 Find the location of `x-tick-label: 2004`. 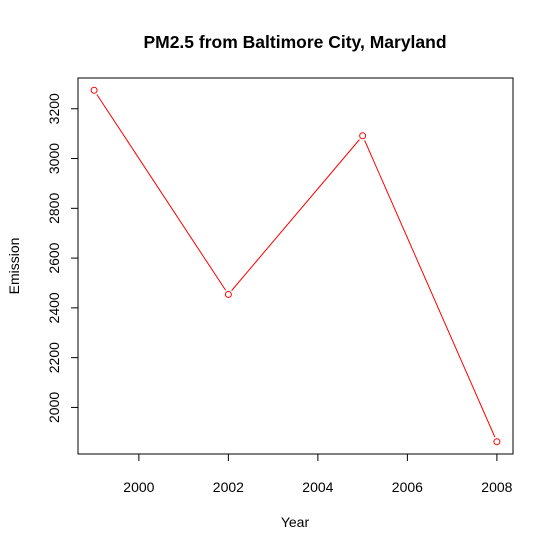

x-tick-label: 2004 is located at coordinates (317, 487).